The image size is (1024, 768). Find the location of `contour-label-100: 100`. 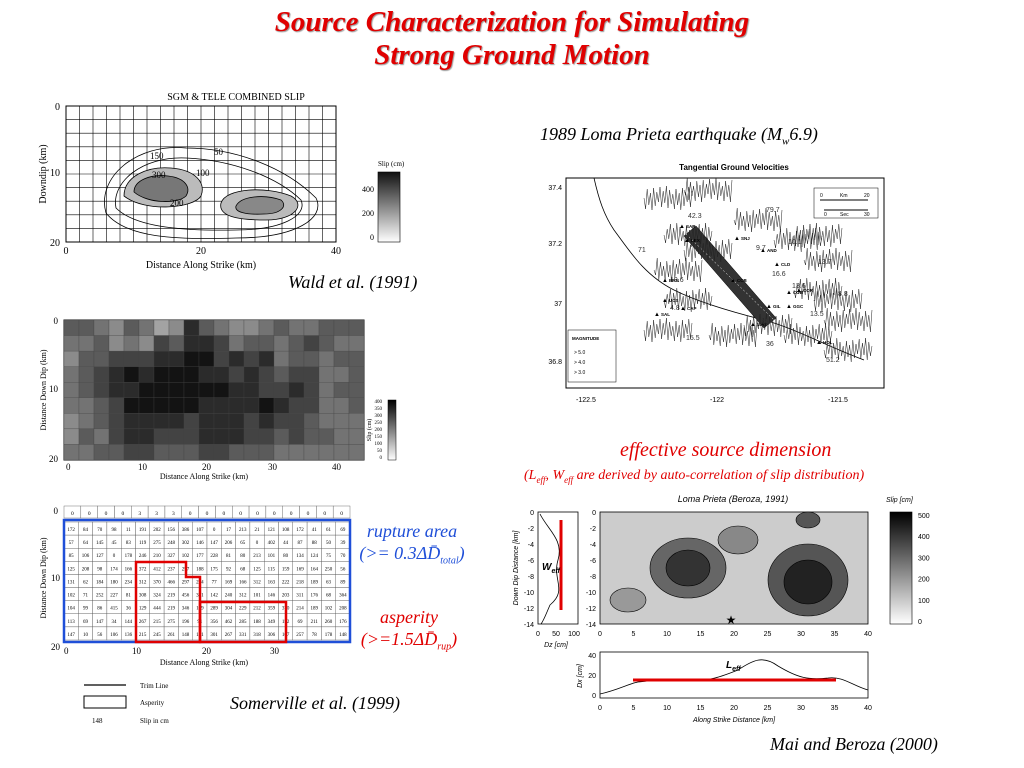

contour-label-100: 100 is located at coordinates (203, 173).